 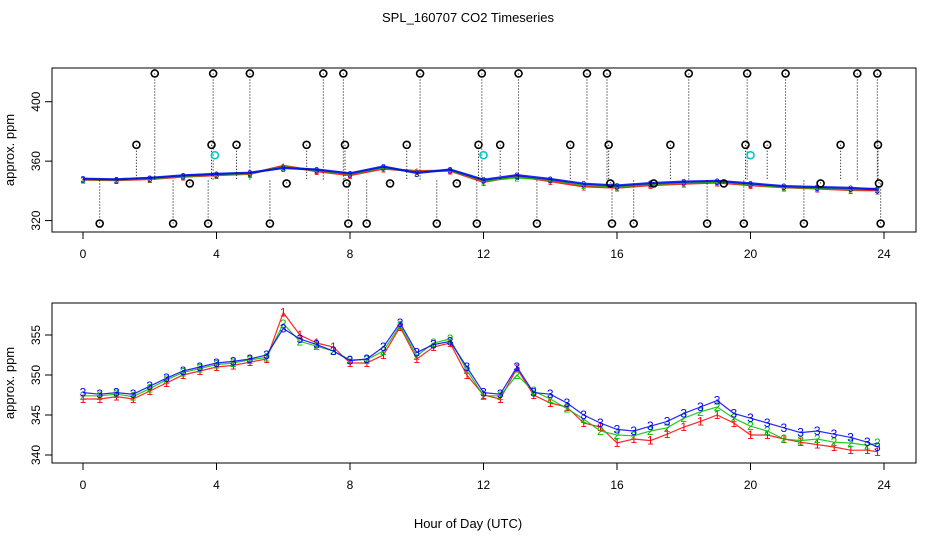 What do you see at coordinates (216, 485) in the screenshot?
I see `x-tick-label: 4` at bounding box center [216, 485].